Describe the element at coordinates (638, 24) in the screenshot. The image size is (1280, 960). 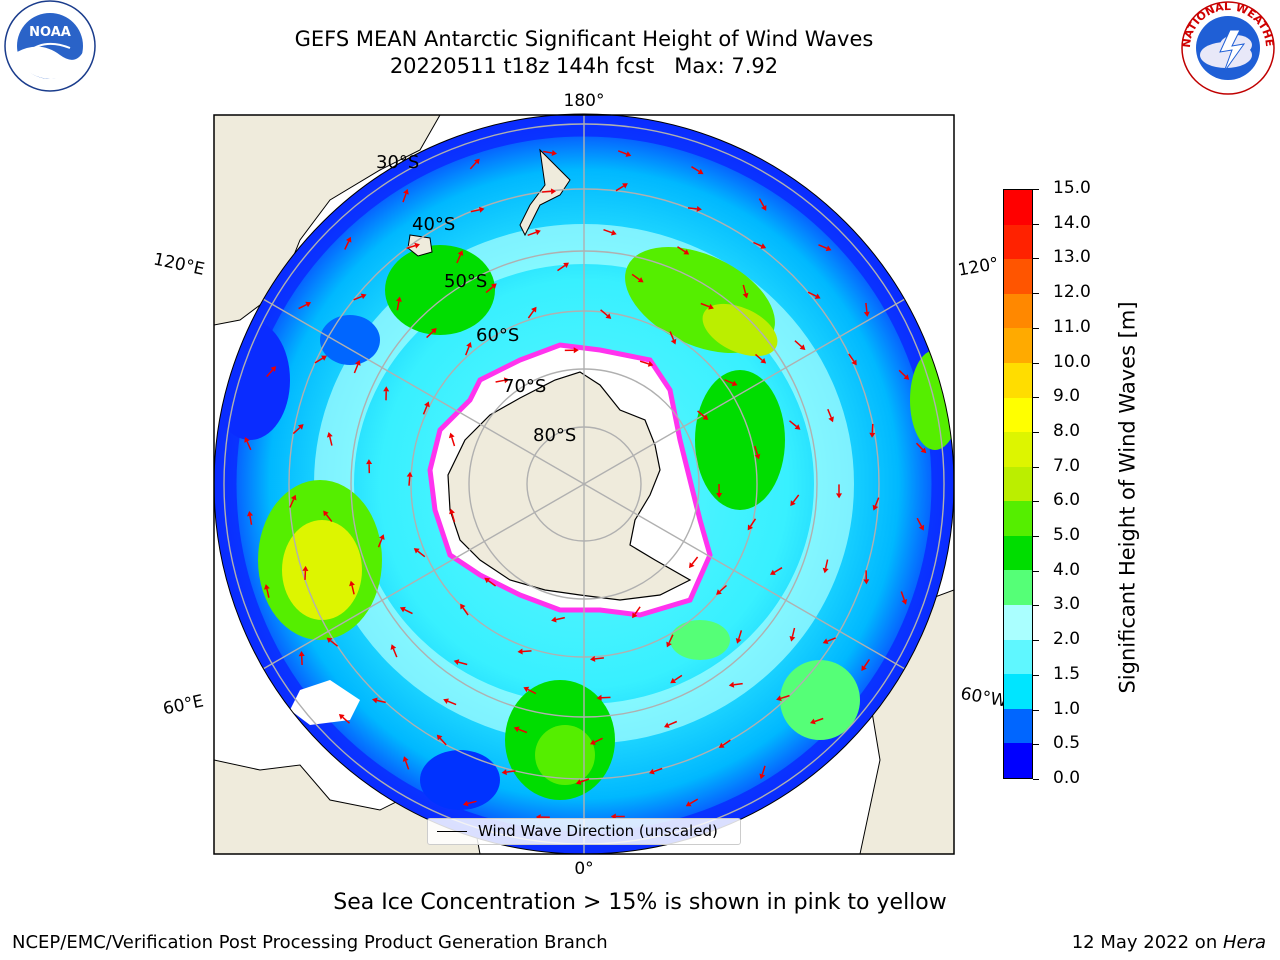
I see `nws-logo-ring-text: NATIONAL WEATHER SERVICE` at that location.